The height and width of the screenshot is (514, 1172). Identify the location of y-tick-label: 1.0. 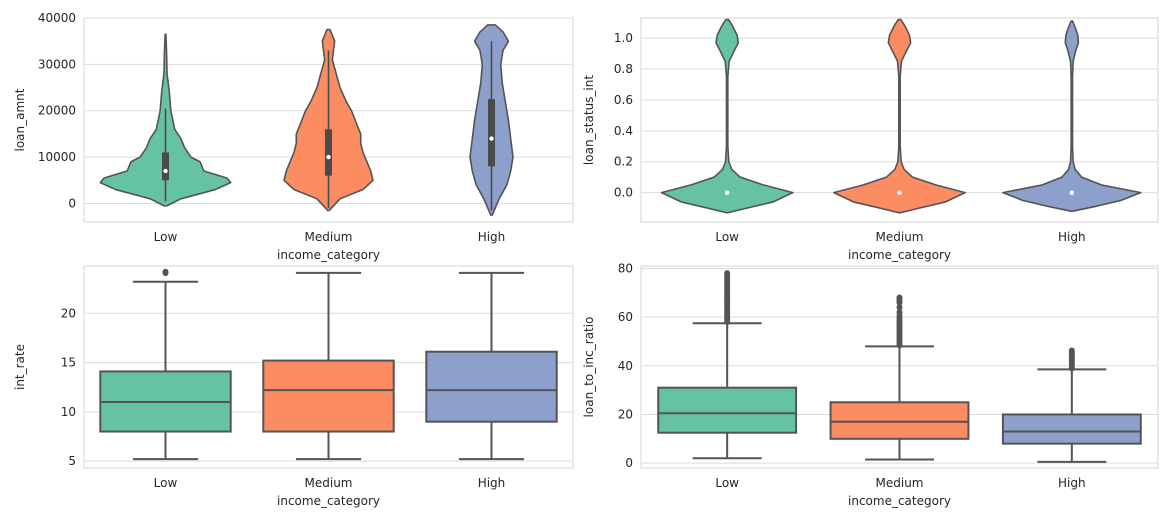
(623, 38).